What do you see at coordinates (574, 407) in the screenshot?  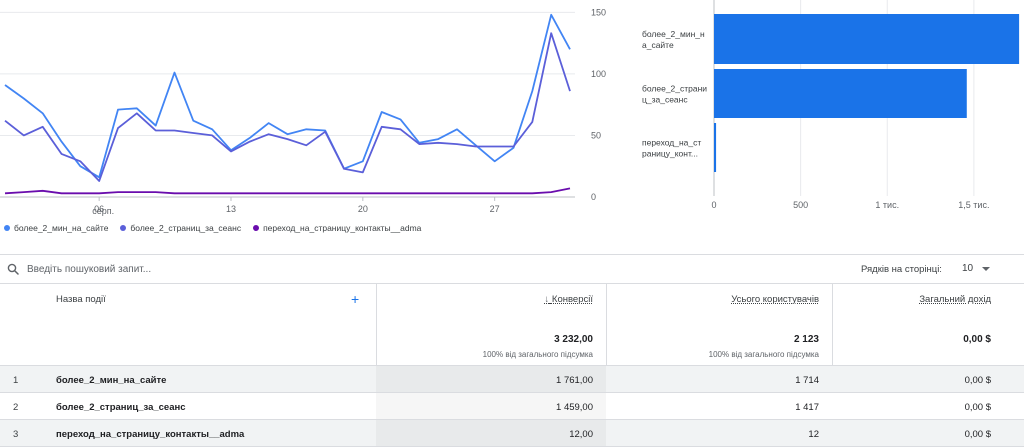 I see `conversions-cell: 1 459,00` at bounding box center [574, 407].